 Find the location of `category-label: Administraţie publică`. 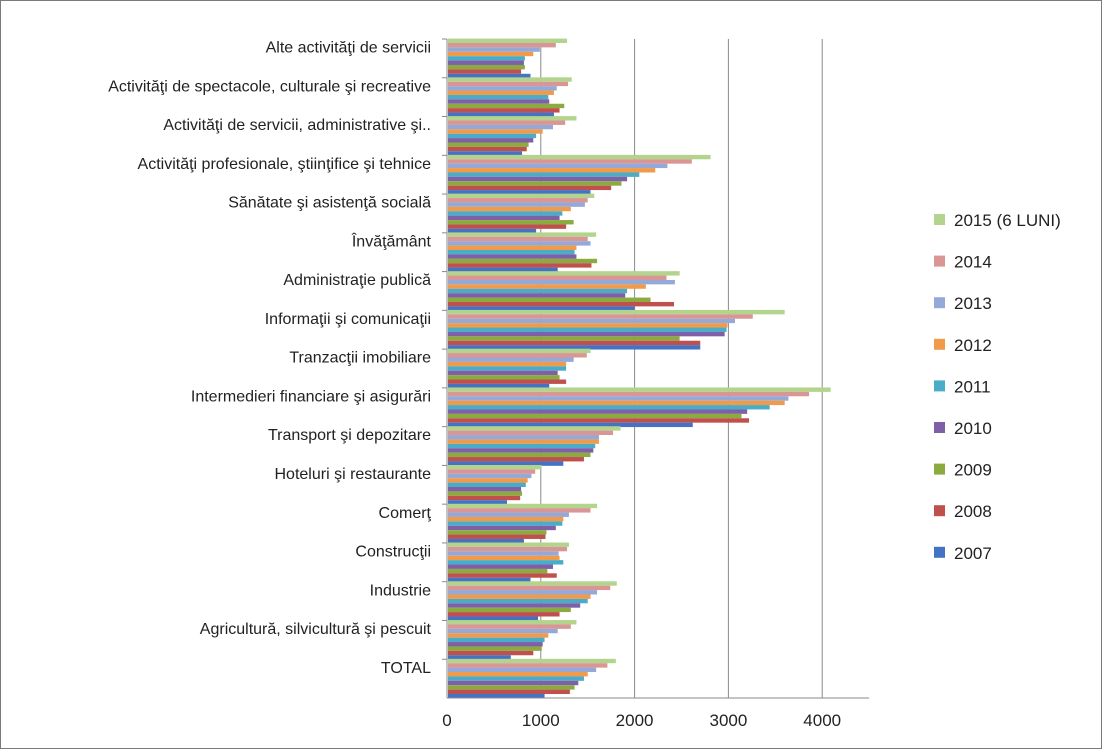

category-label: Administraţie publică is located at coordinates (357, 280).